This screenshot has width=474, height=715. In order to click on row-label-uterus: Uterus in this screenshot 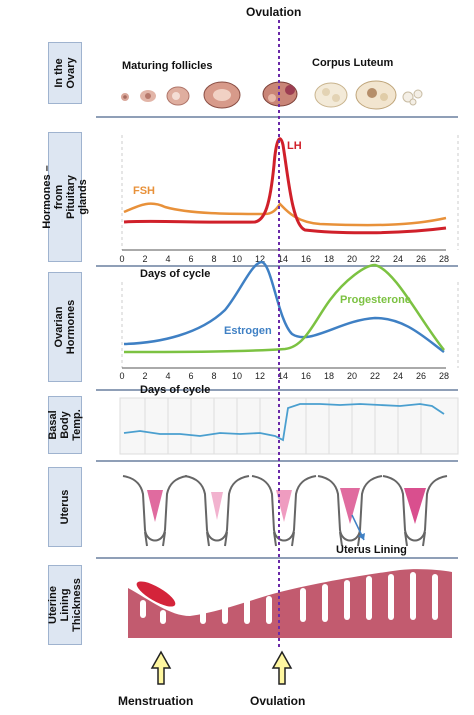, I will do `click(65, 507)`.